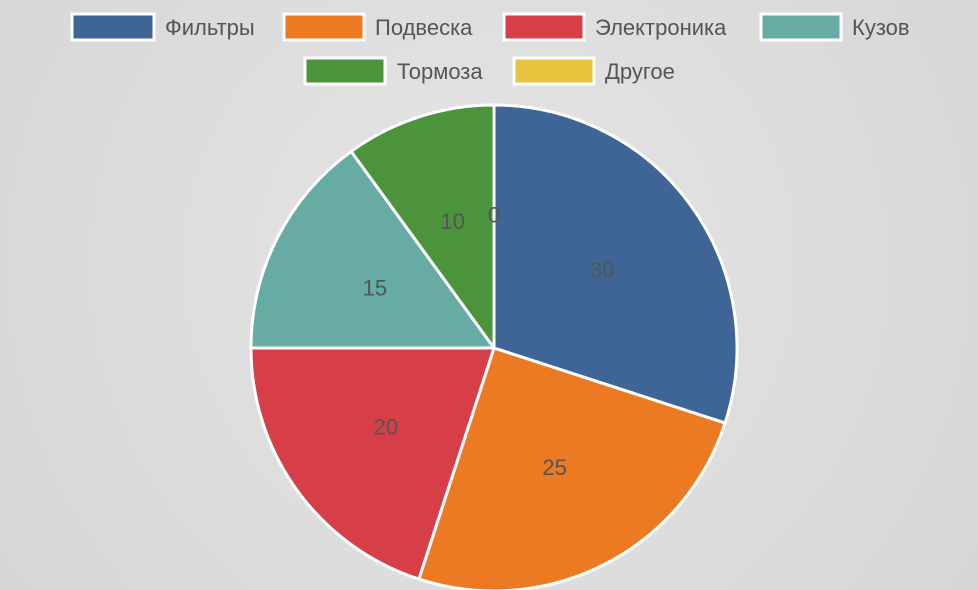 This screenshot has height=590, width=978. Describe the element at coordinates (345, 71) in the screenshot. I see `legend-swatch-brakes` at that location.